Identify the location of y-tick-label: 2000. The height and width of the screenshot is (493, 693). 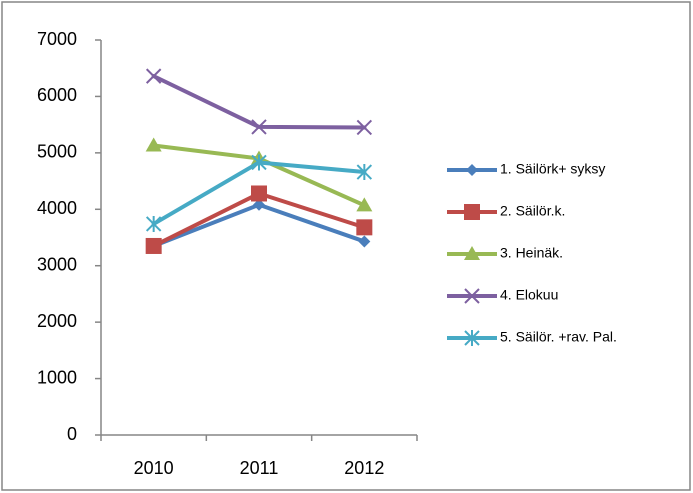
(57, 321).